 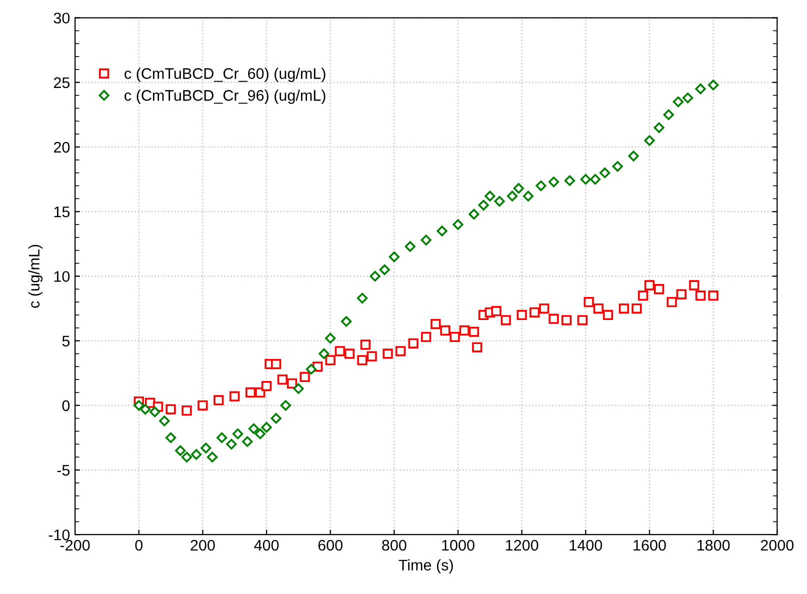 I want to click on x-axis-title: Time (s), so click(x=425, y=566).